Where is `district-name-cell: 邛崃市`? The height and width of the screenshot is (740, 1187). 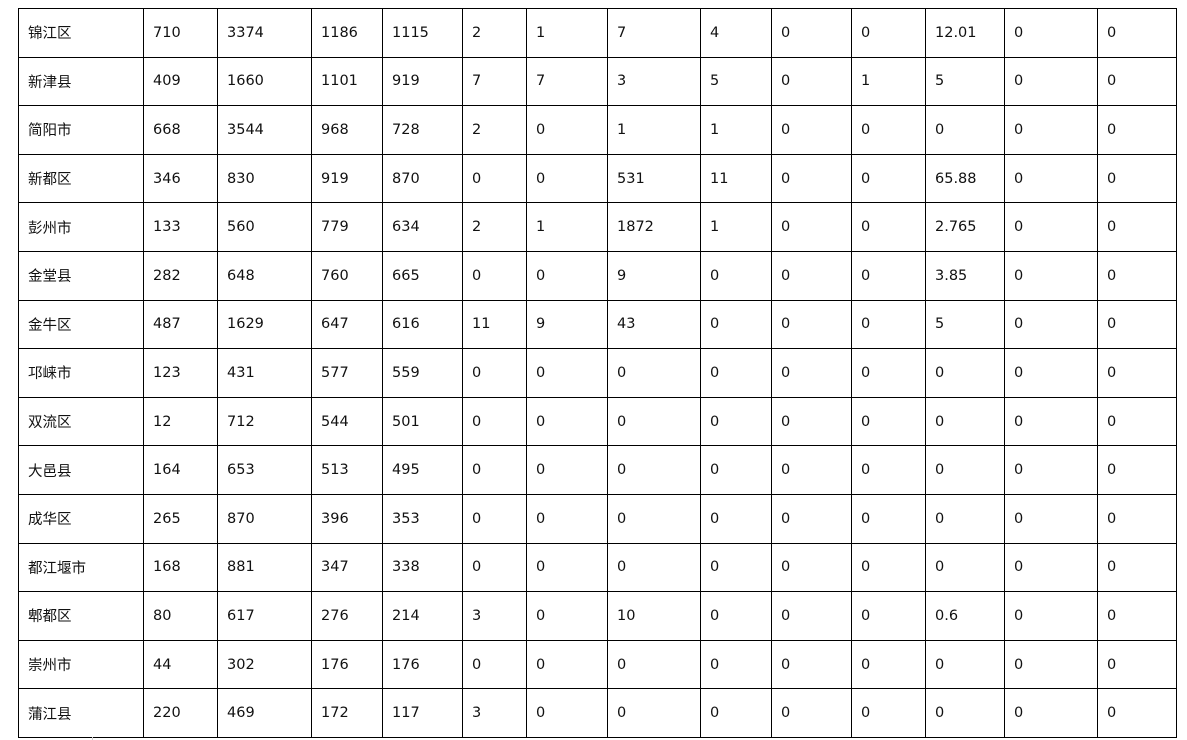
district-name-cell: 邛崃市 is located at coordinates (81, 373).